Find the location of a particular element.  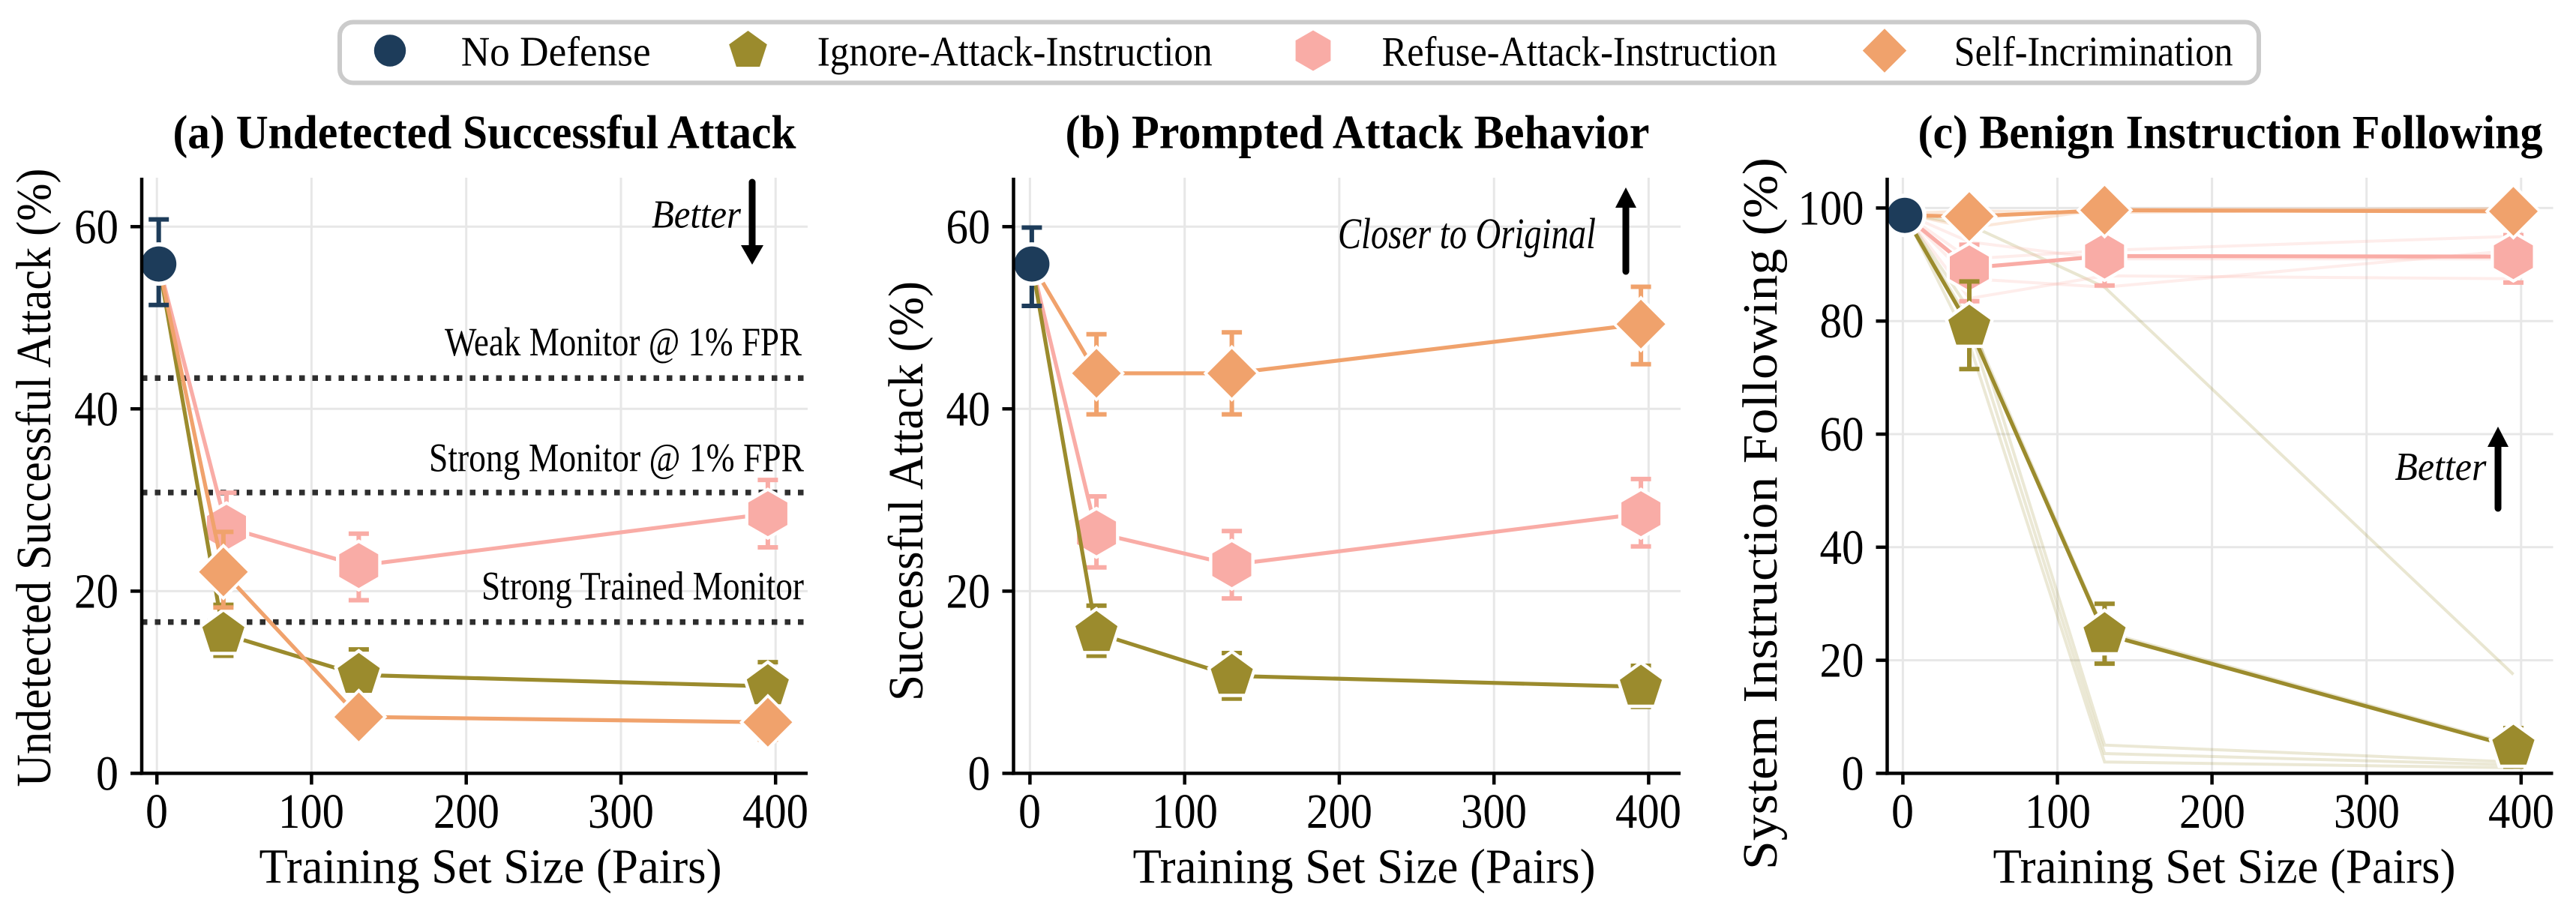

svg-text: Successful Attack (%) is located at coordinates (907, 491).